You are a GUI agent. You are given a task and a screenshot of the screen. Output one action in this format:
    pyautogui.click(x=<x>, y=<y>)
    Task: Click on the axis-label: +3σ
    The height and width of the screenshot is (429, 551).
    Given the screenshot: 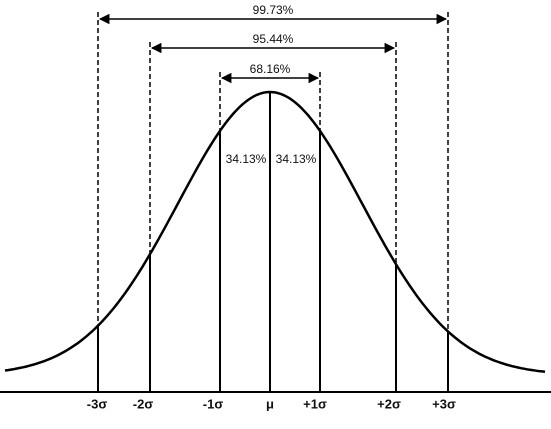 What is the action you would take?
    pyautogui.click(x=444, y=403)
    